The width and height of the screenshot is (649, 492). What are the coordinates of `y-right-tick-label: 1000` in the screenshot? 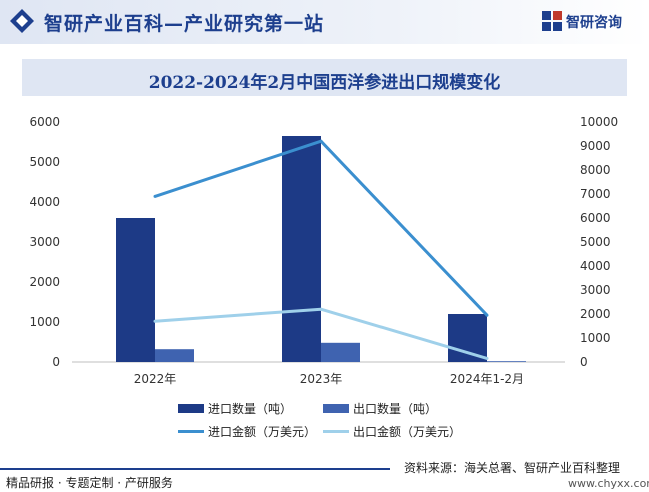 It's located at (595, 338).